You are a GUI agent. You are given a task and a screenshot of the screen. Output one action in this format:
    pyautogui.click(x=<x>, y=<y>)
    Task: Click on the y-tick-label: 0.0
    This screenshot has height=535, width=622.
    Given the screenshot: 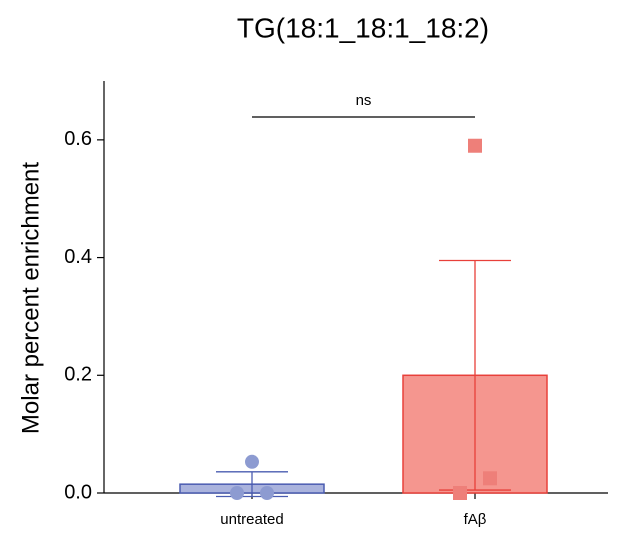 What is the action you would take?
    pyautogui.click(x=78, y=492)
    